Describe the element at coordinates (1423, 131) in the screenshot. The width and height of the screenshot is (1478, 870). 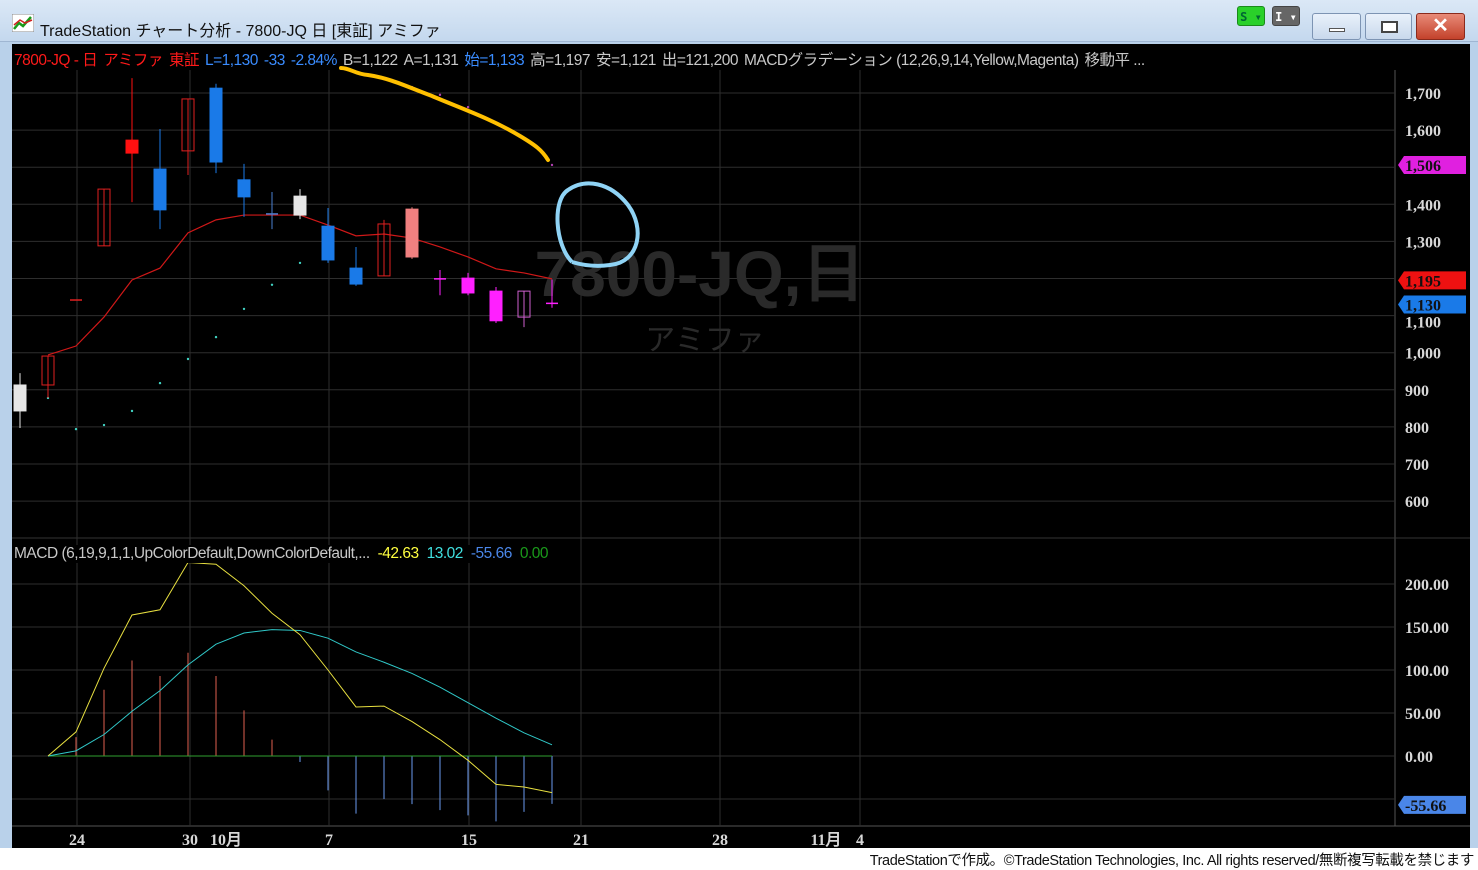
I see `price-tick-label: 1,600` at that location.